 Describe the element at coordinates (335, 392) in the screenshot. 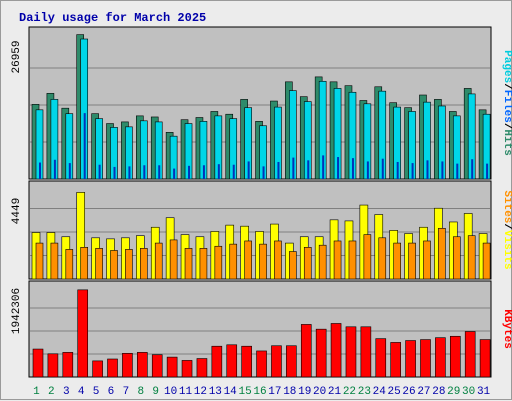

I see `day-label-21: 21` at that location.